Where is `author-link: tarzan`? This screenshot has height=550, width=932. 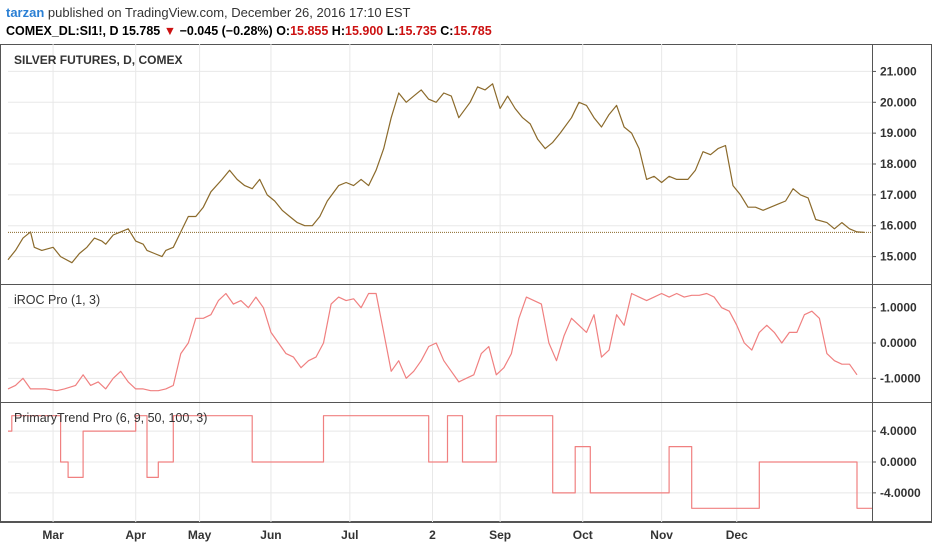 author-link: tarzan is located at coordinates (25, 12).